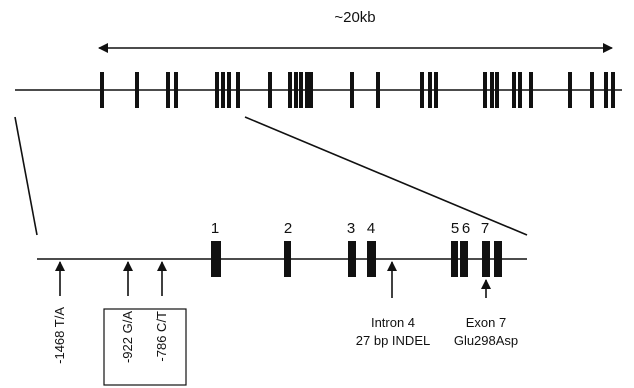  What do you see at coordinates (354, 17) in the screenshot?
I see `scale-label: ~20kb` at bounding box center [354, 17].